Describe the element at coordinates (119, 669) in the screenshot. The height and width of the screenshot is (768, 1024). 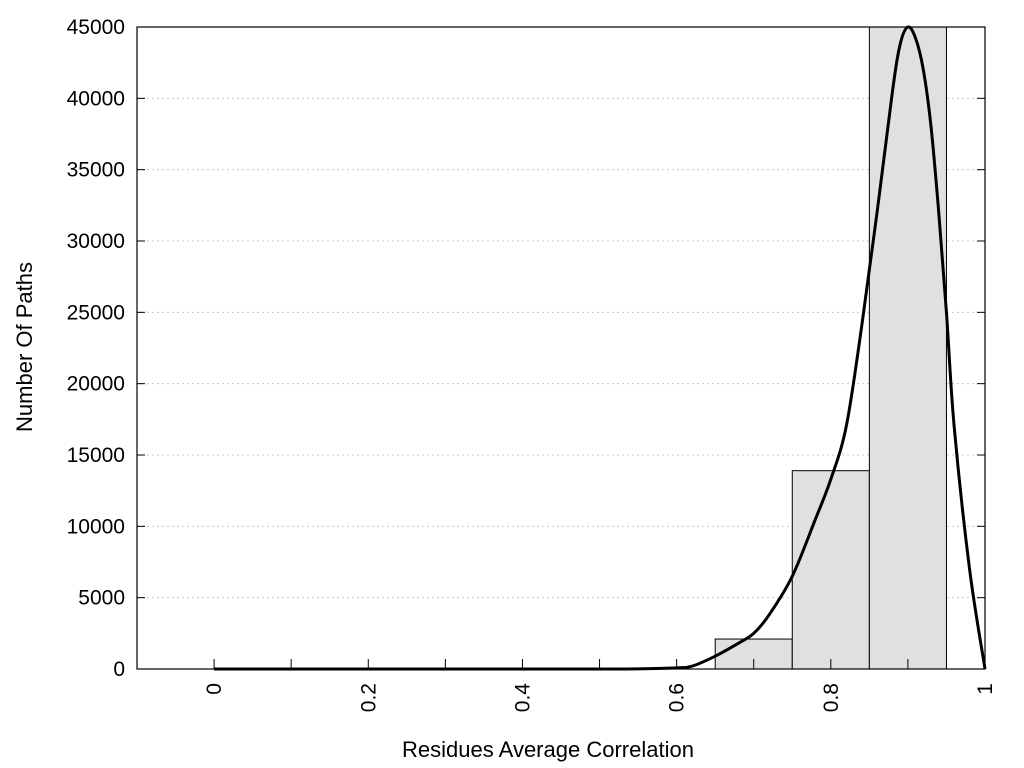
I see `y-tick-label: 0` at that location.